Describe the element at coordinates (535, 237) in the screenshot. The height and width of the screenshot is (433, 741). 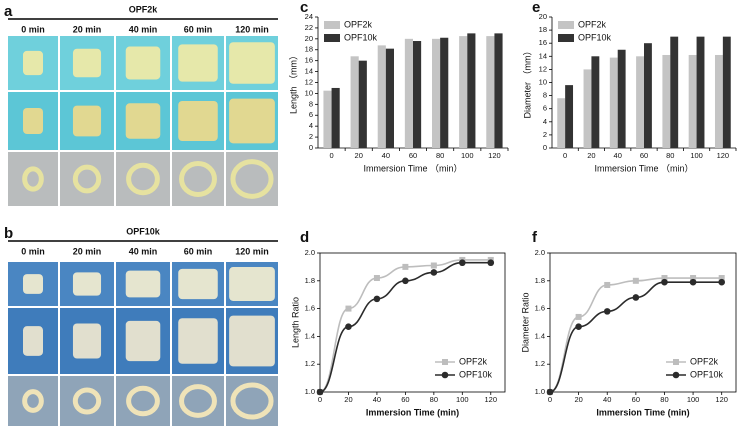
I see `panel-label: f` at that location.